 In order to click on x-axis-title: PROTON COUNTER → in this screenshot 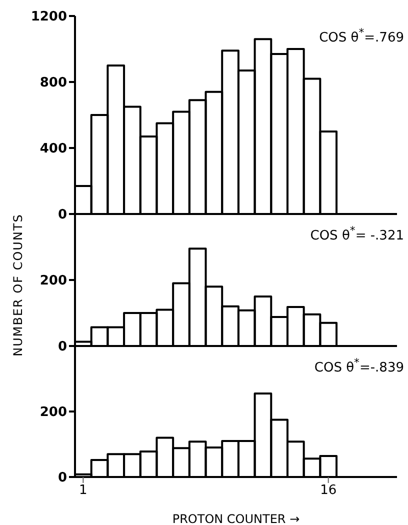, I will do `click(236, 518)`.